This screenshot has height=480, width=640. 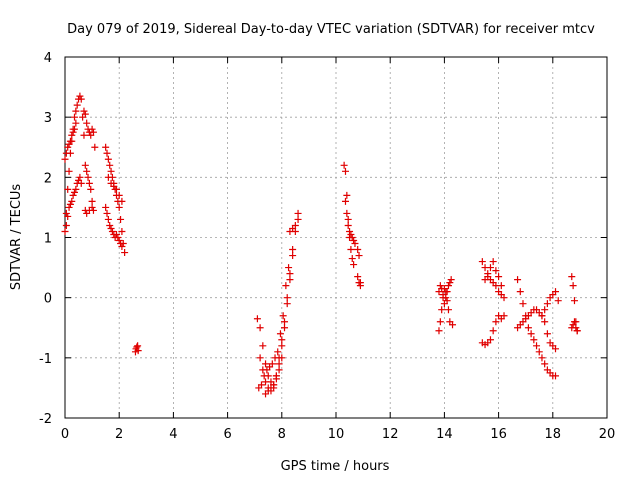 What do you see at coordinates (48, 239) in the screenshot?
I see `y-tick-label: 1` at bounding box center [48, 239].